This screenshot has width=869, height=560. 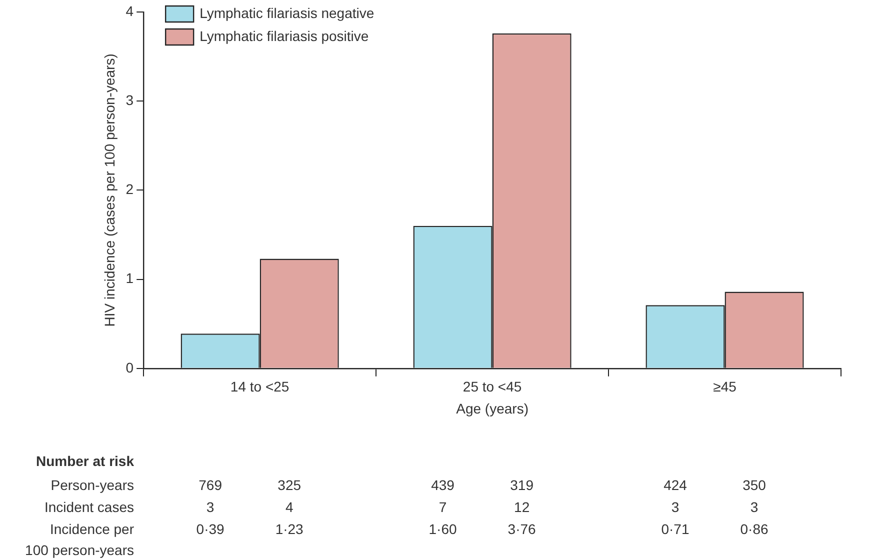 What do you see at coordinates (130, 189) in the screenshot?
I see `y-tick-label: 2` at bounding box center [130, 189].